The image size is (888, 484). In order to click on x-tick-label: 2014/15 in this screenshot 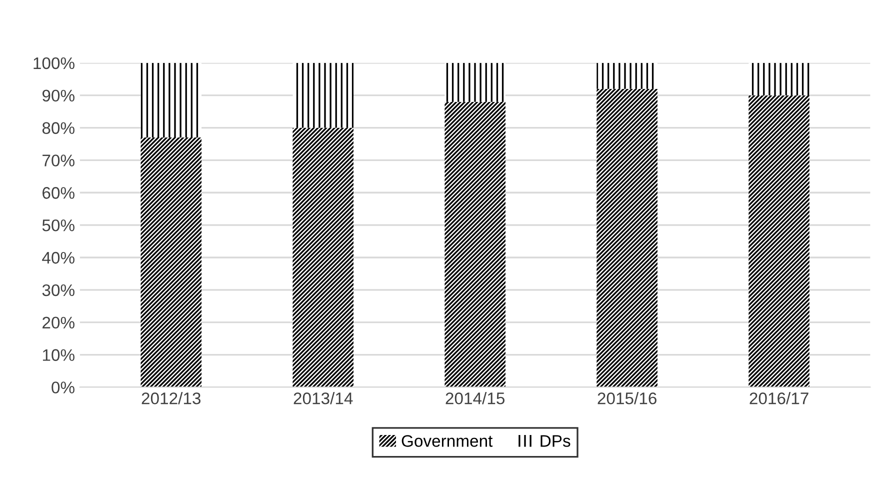, I will do `click(475, 398)`.